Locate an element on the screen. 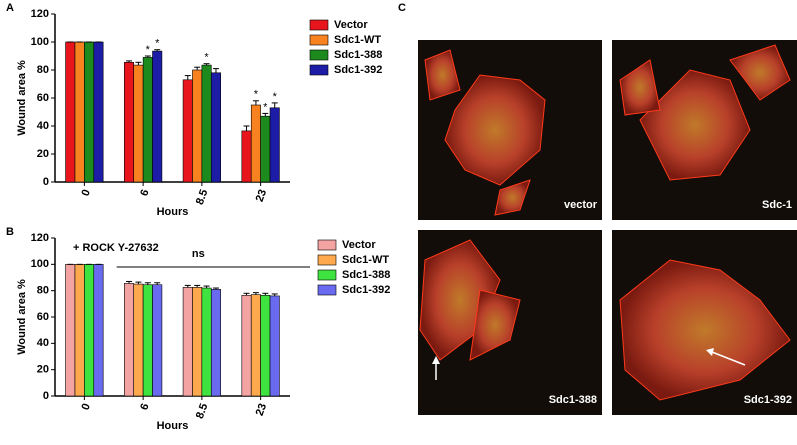 This screenshot has height=445, width=797. image-label: Sdc1-392 is located at coordinates (768, 400).